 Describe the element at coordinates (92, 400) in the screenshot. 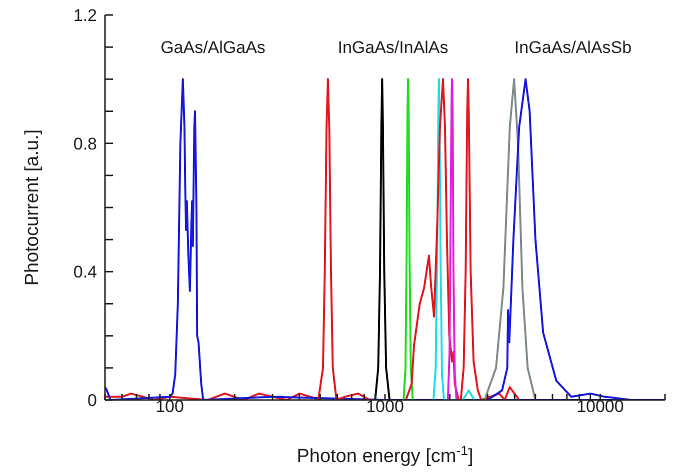

I see `y-tick-label: 0` at that location.